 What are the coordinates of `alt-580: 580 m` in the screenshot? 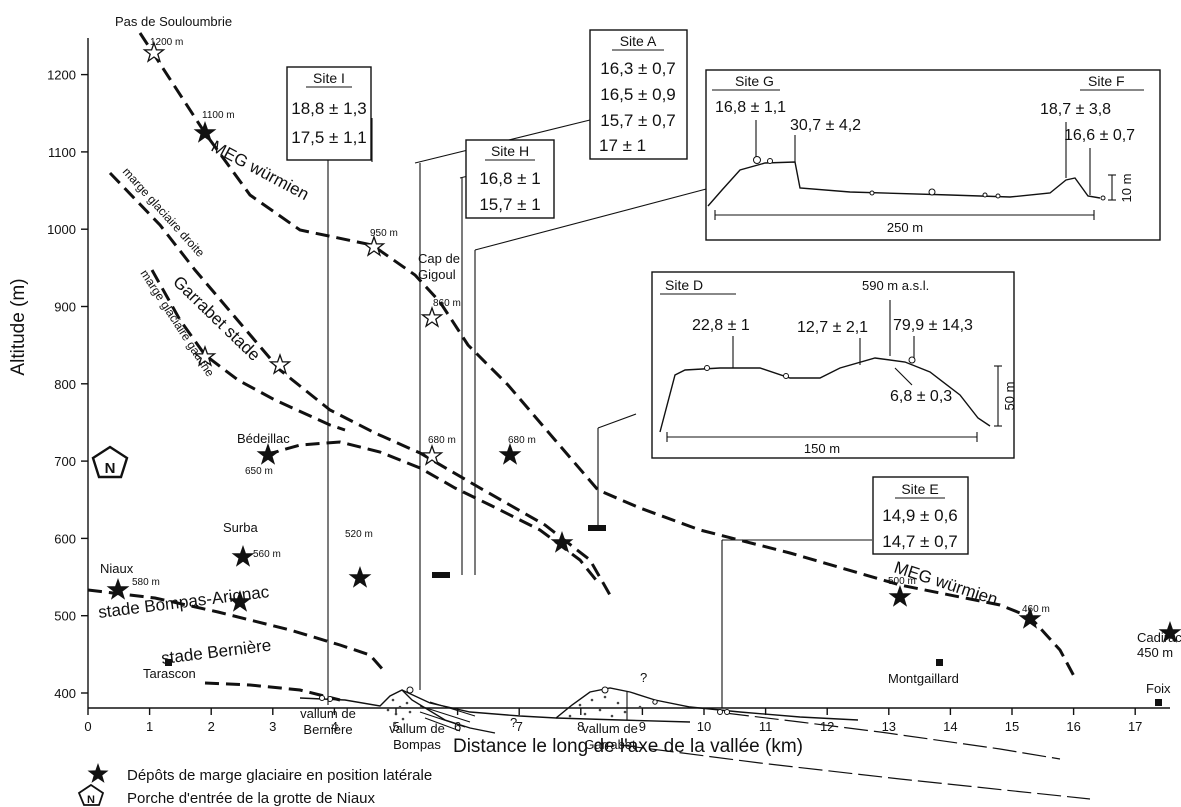 It's located at (146, 582).